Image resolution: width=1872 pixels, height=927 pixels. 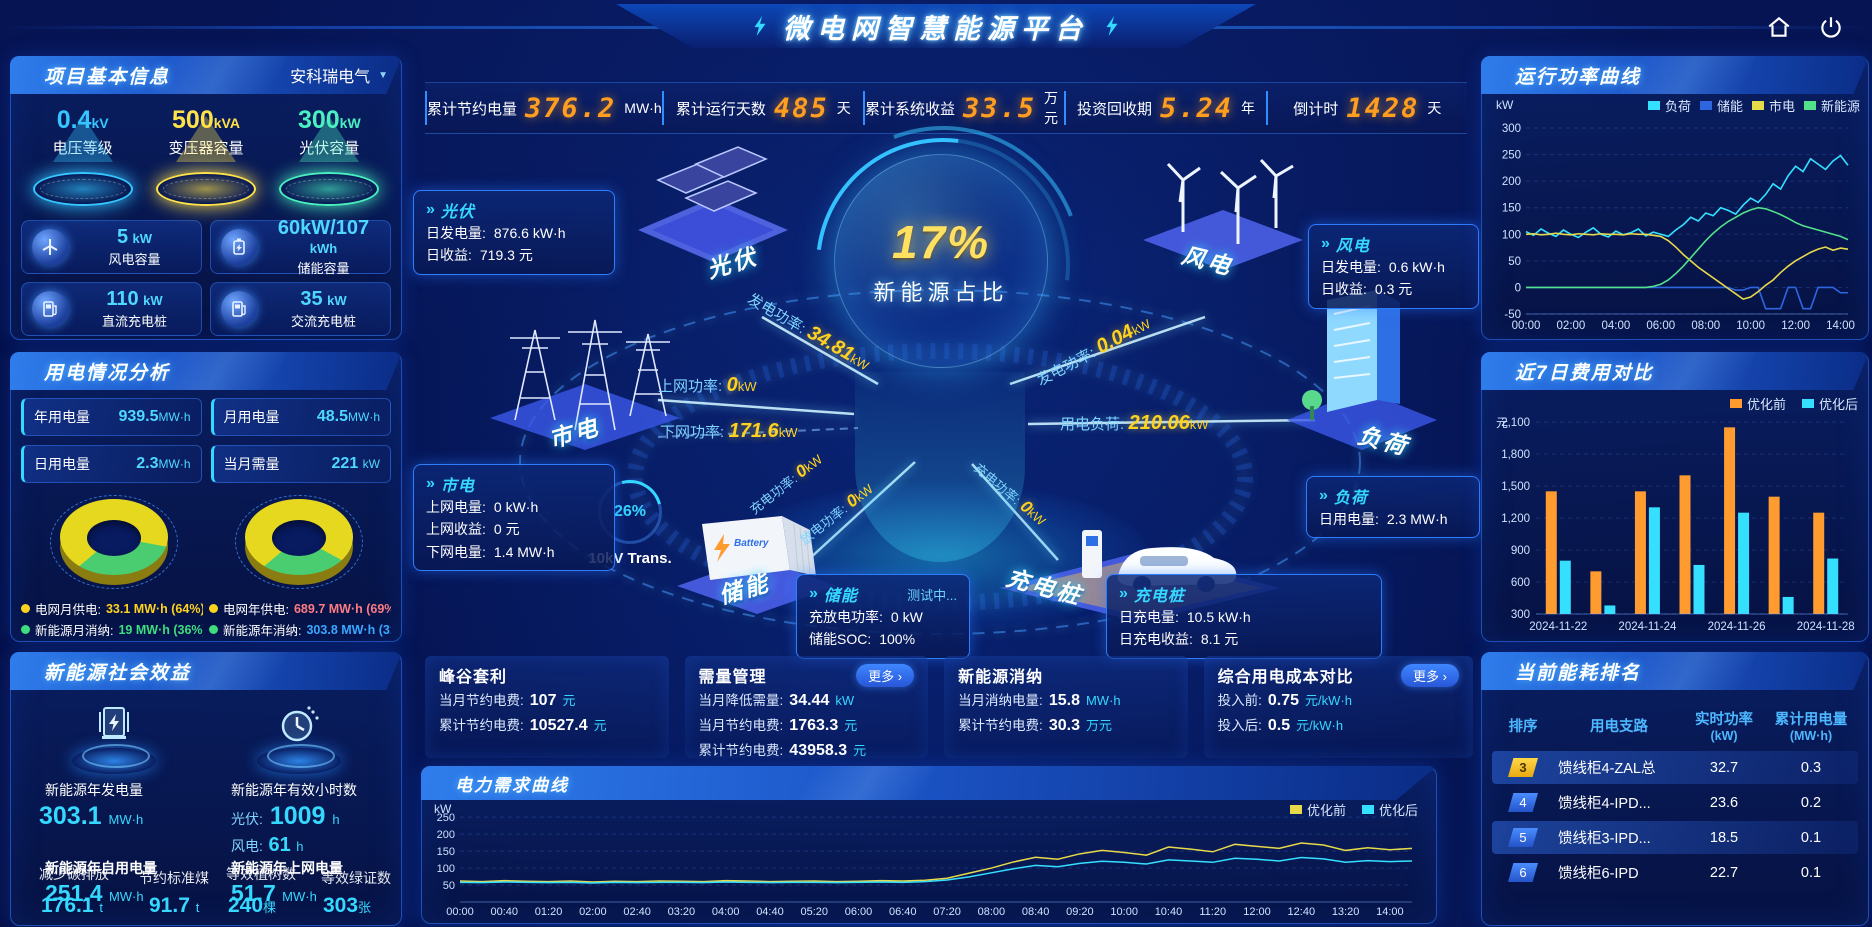 I want to click on svg-text: 250, so click(x=1511, y=156).